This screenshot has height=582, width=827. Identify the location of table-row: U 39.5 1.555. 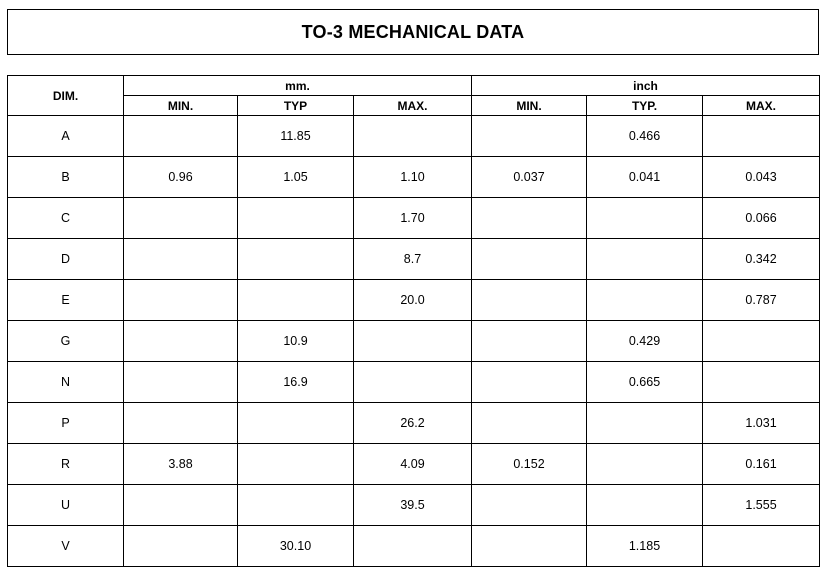
(414, 505).